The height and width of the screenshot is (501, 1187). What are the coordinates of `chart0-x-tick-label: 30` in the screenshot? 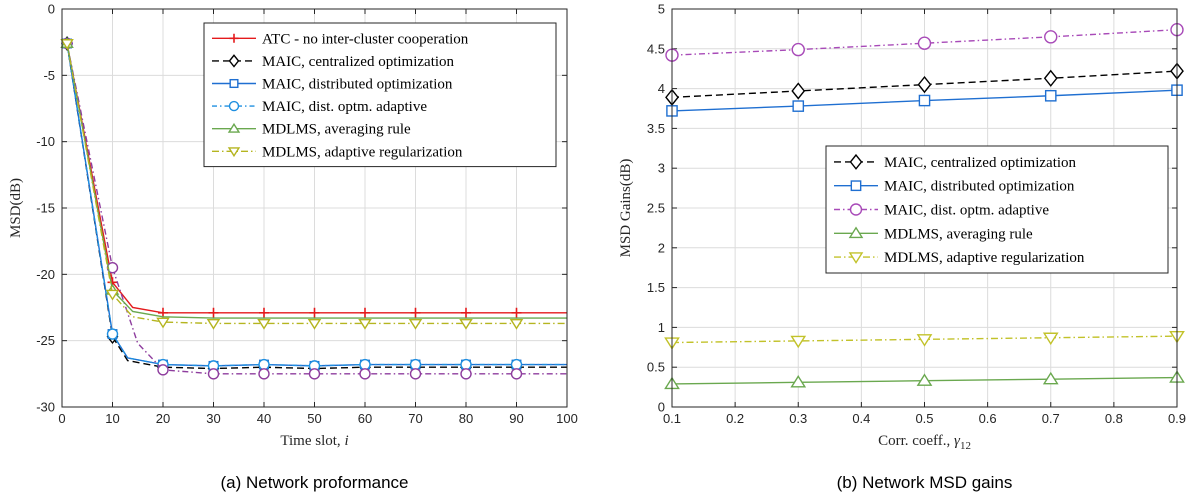 It's located at (213, 418).